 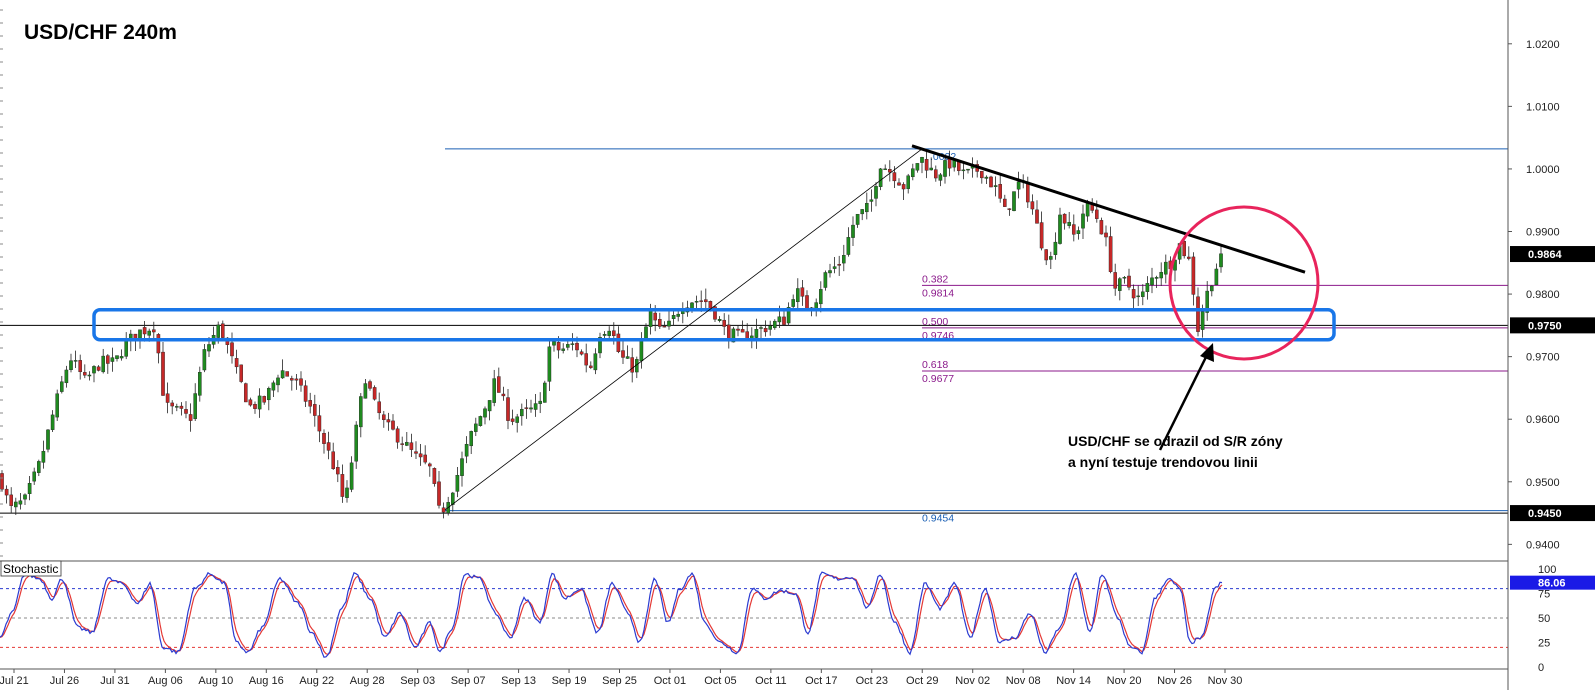 I want to click on price-tick-label: 0.9600, so click(x=1543, y=420).